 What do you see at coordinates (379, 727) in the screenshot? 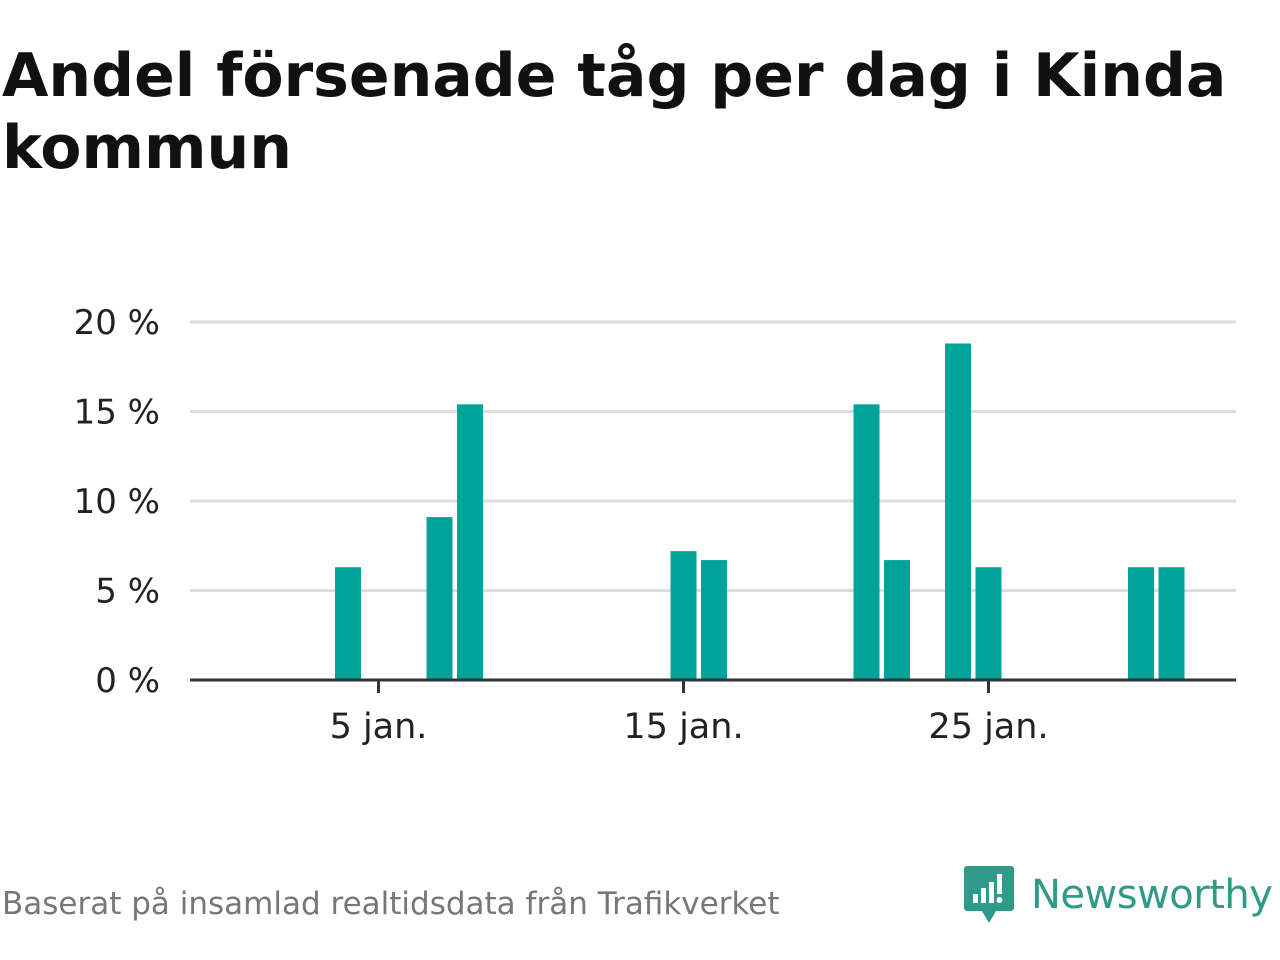
I see `x-tick-label-0: 5 jan.` at bounding box center [379, 727].